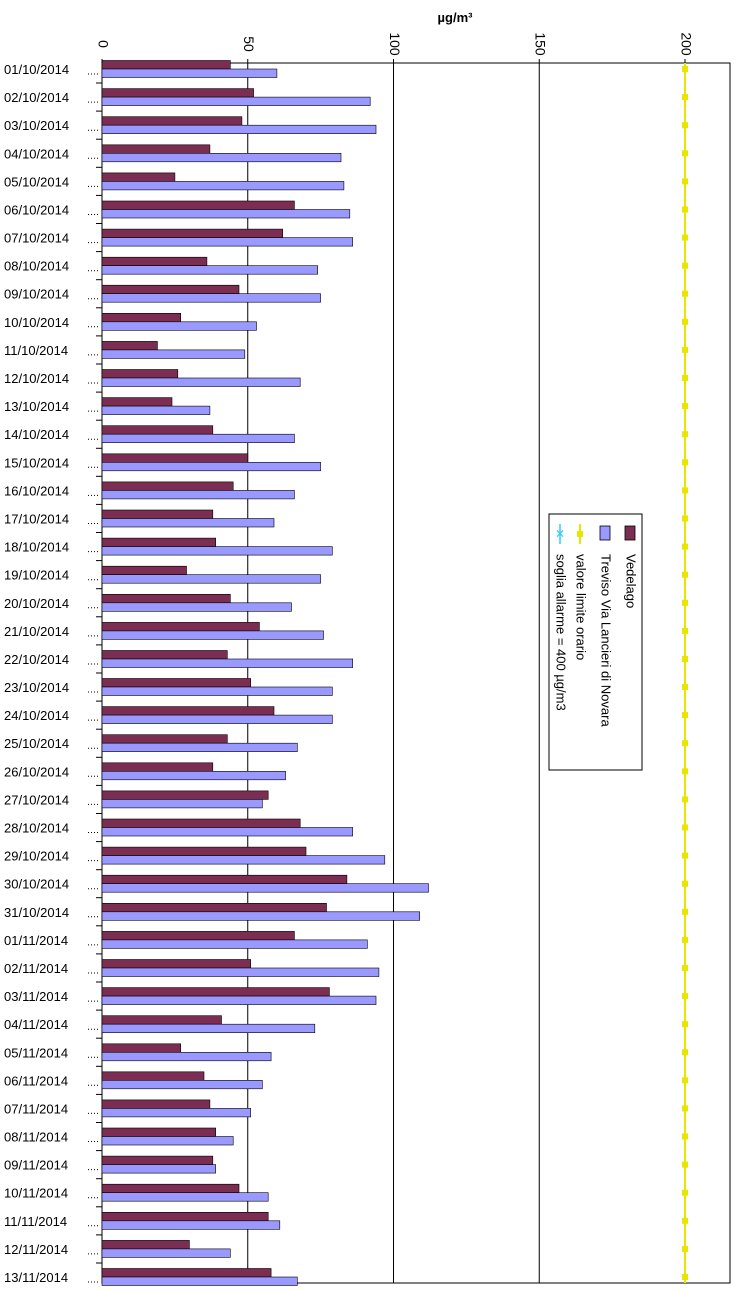  What do you see at coordinates (36, 1193) in the screenshot?
I see `category-label: 10/11/2014` at bounding box center [36, 1193].